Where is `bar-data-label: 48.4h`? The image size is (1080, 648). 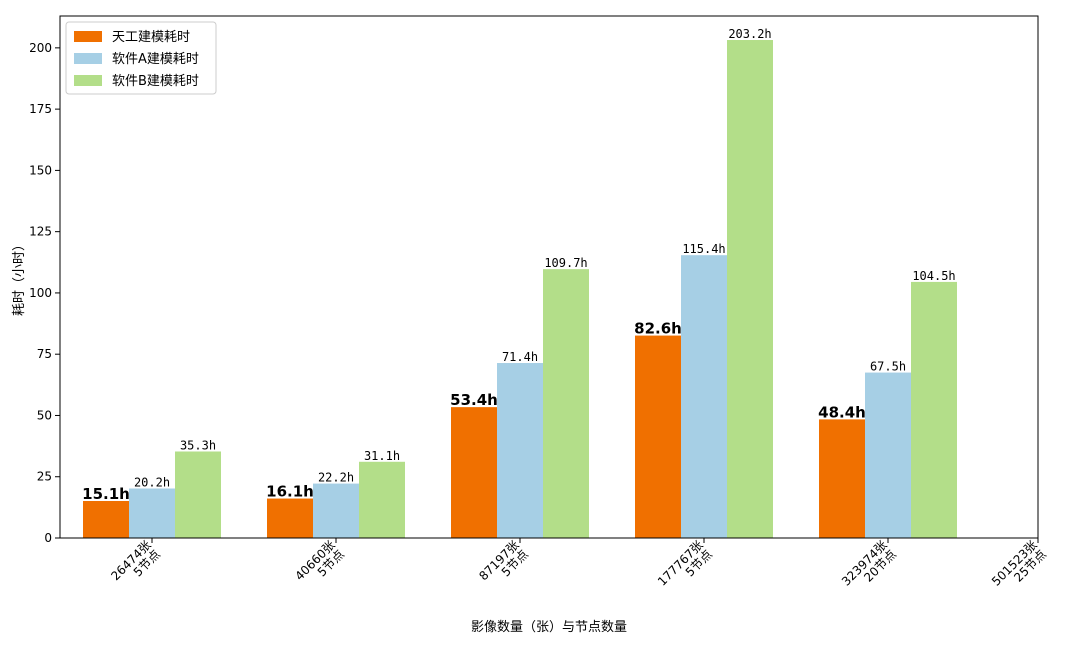
bar-data-label: 48.4h is located at coordinates (842, 412).